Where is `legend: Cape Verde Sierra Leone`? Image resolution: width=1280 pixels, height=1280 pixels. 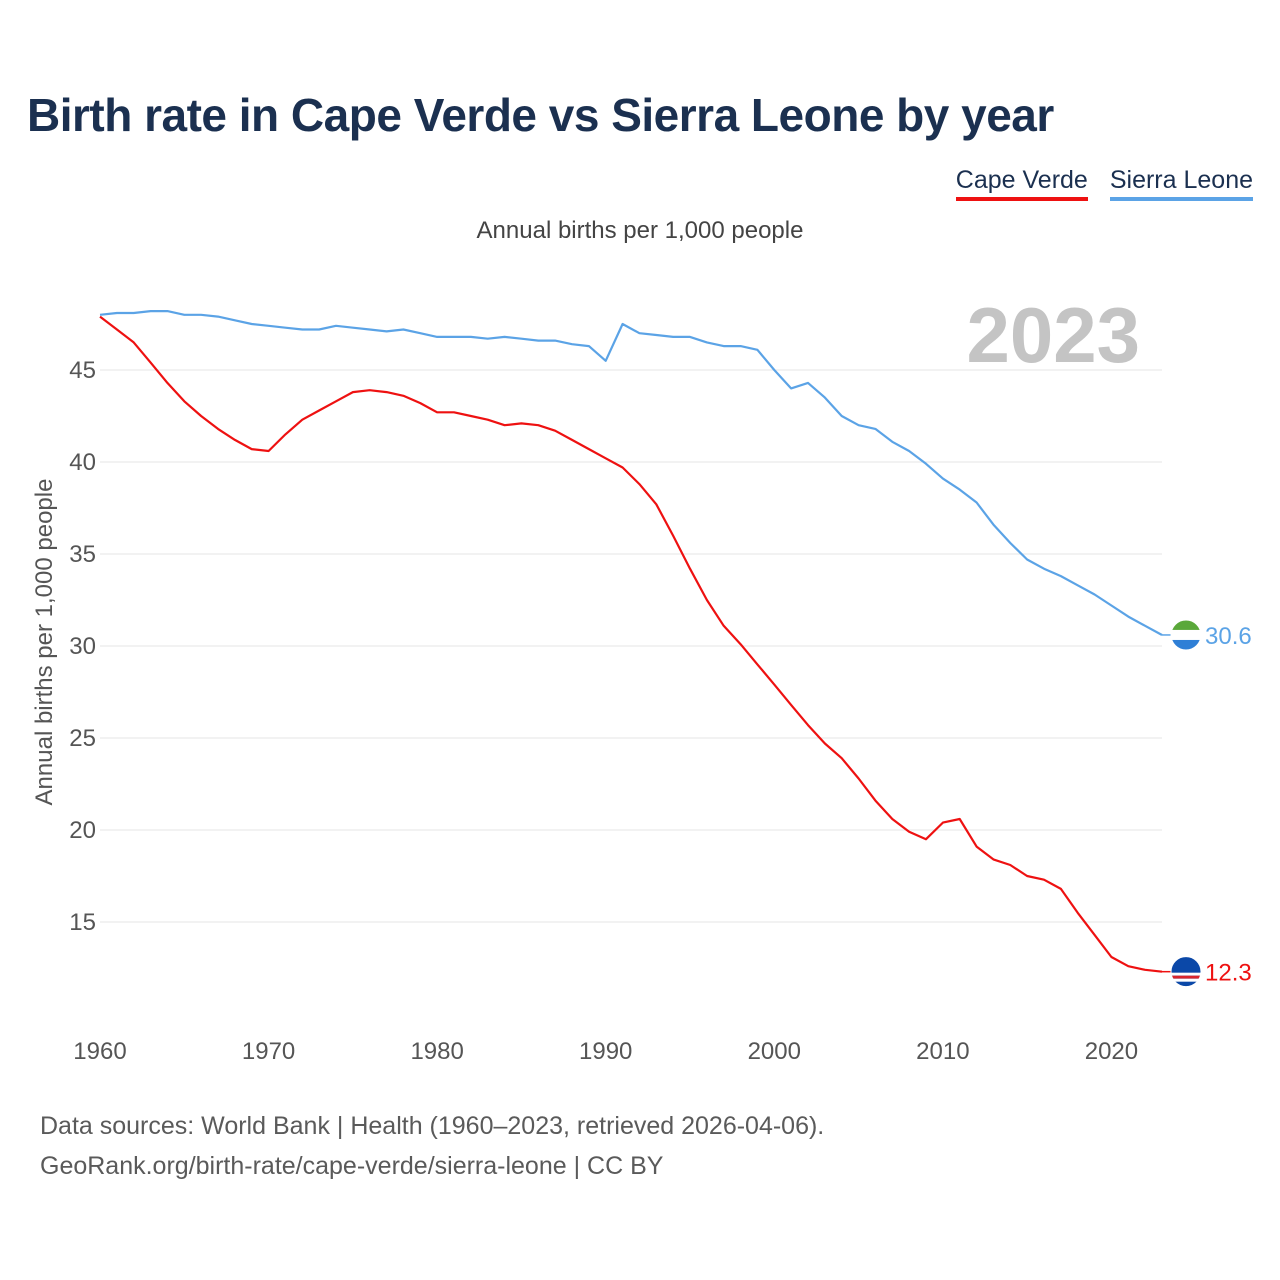 legend: Cape Verde Sierra Leone is located at coordinates (1104, 183).